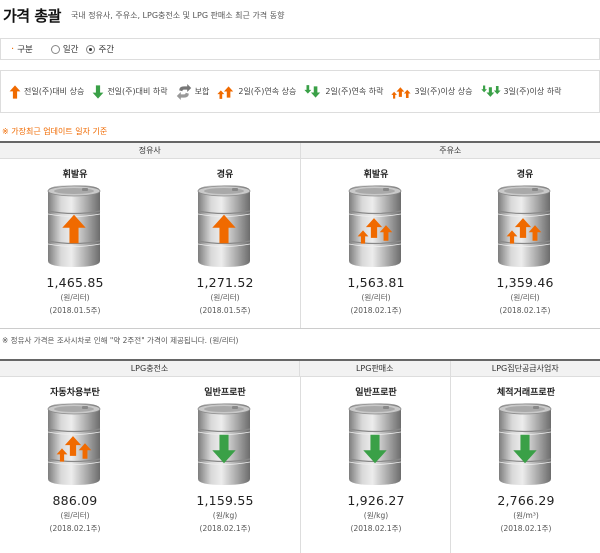 This screenshot has width=600, height=553. What do you see at coordinates (225, 92) in the screenshot?
I see `double-up-icon` at bounding box center [225, 92].